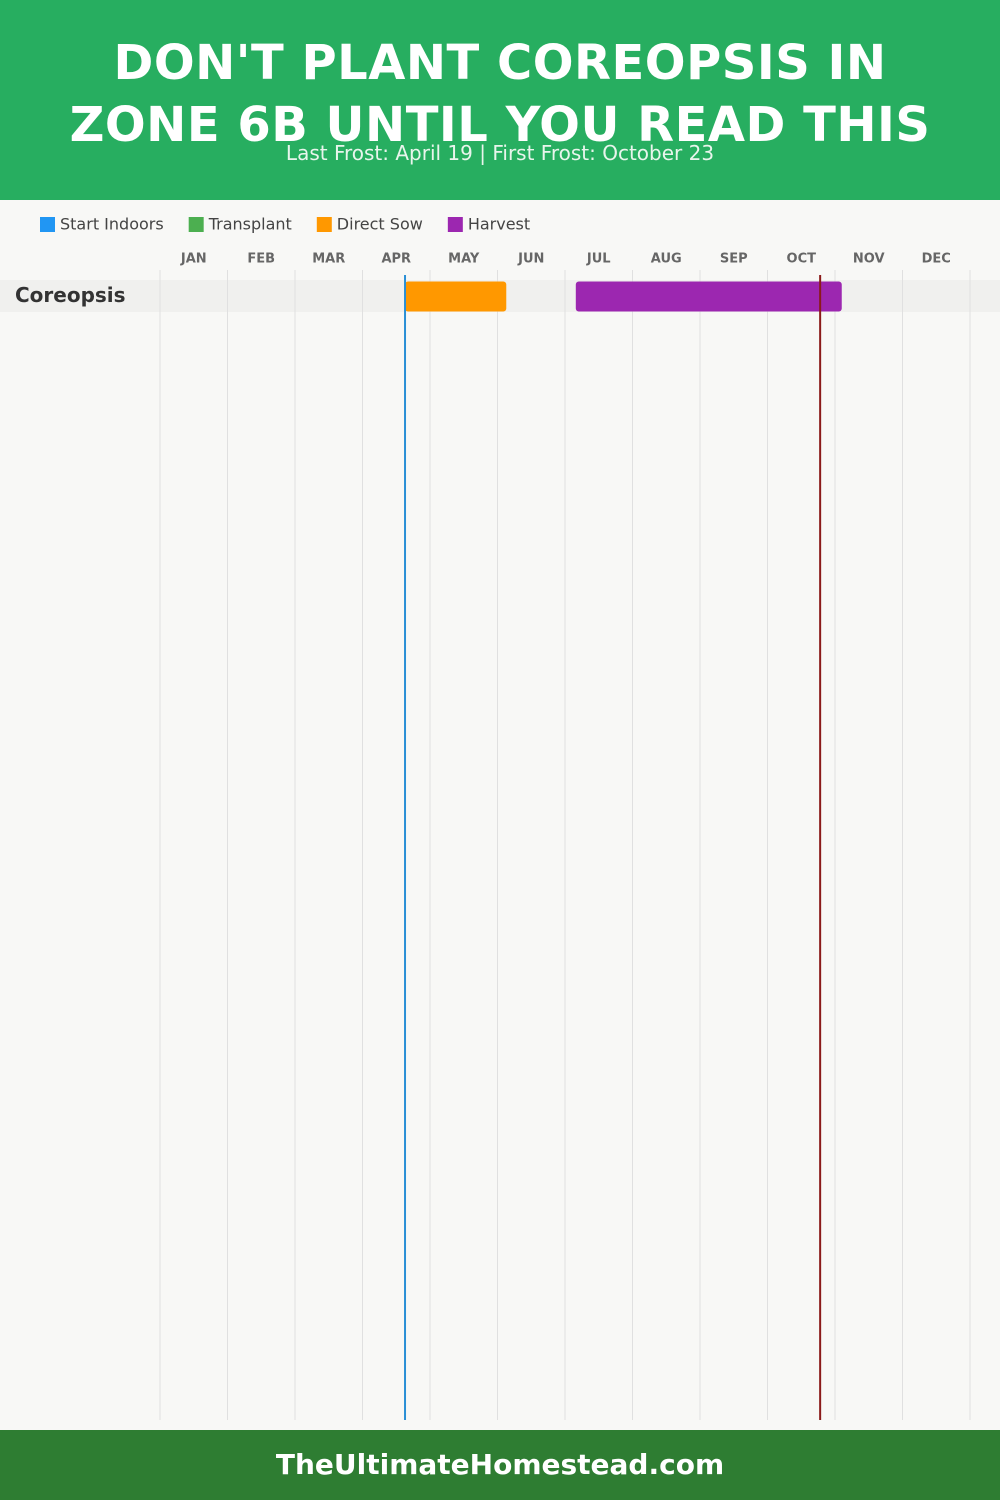 Image resolution: width=1000 pixels, height=1500 pixels. I want to click on x-tick-label: OCT, so click(802, 259).